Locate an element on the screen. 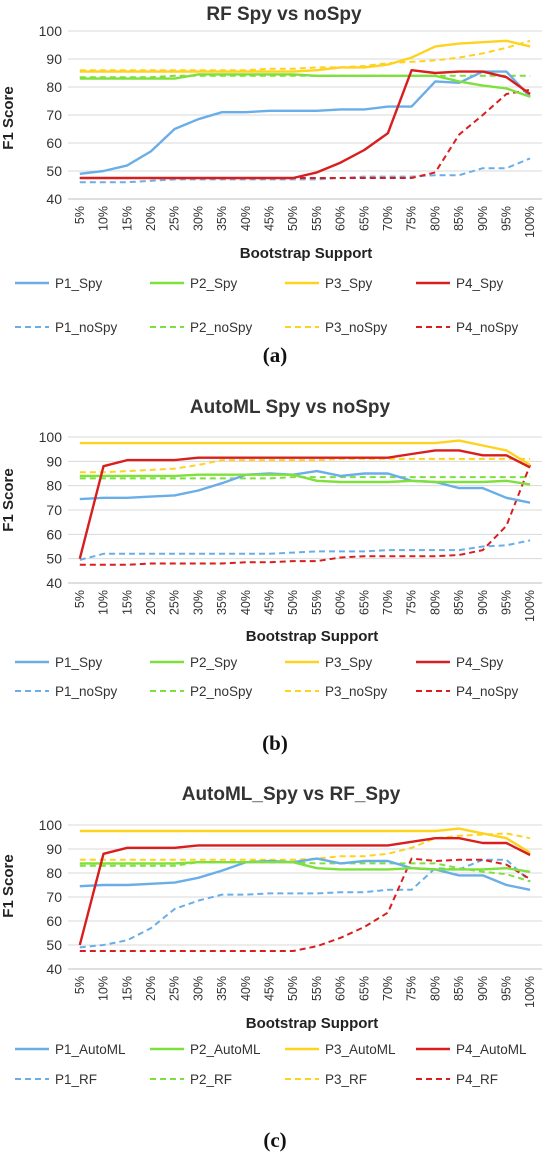  legend-label: P2_RF is located at coordinates (211, 1079).